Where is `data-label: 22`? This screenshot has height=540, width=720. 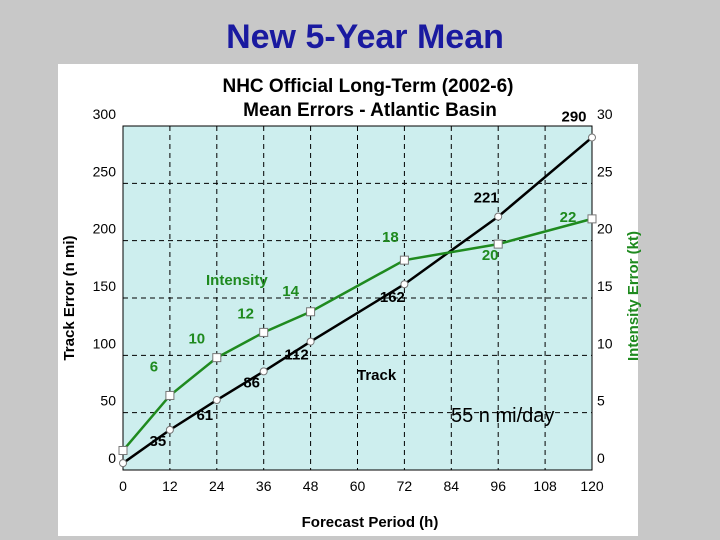 data-label: 22 is located at coordinates (568, 217).